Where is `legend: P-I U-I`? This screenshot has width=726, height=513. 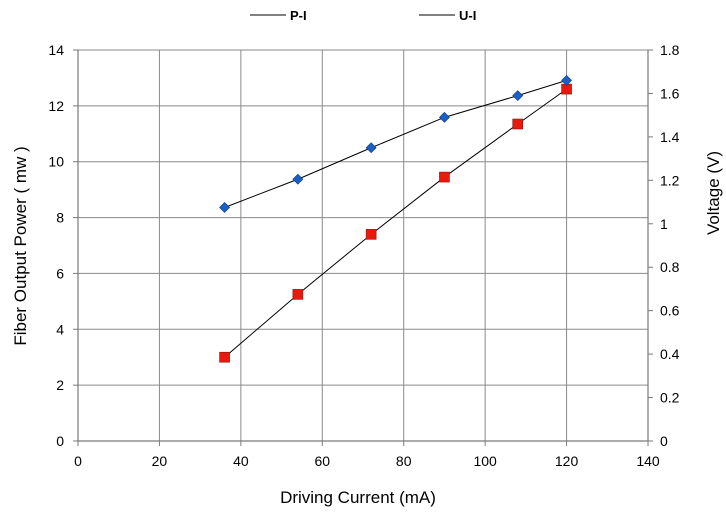
legend: P-I U-I is located at coordinates (363, 15).